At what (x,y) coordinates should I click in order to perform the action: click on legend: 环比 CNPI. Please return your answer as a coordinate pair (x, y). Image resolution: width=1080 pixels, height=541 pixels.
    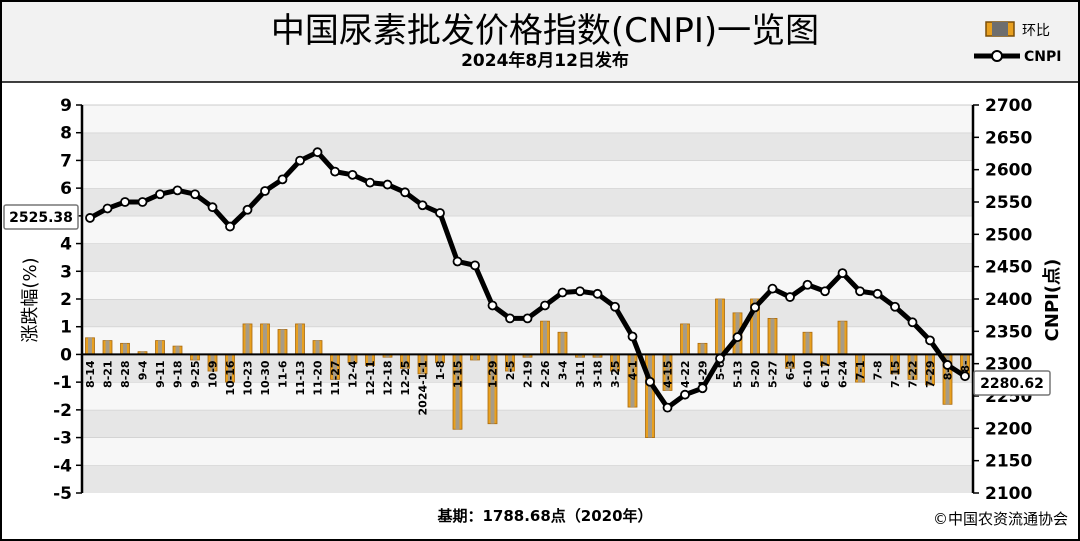
    Looking at the image, I should click on (1017, 43).